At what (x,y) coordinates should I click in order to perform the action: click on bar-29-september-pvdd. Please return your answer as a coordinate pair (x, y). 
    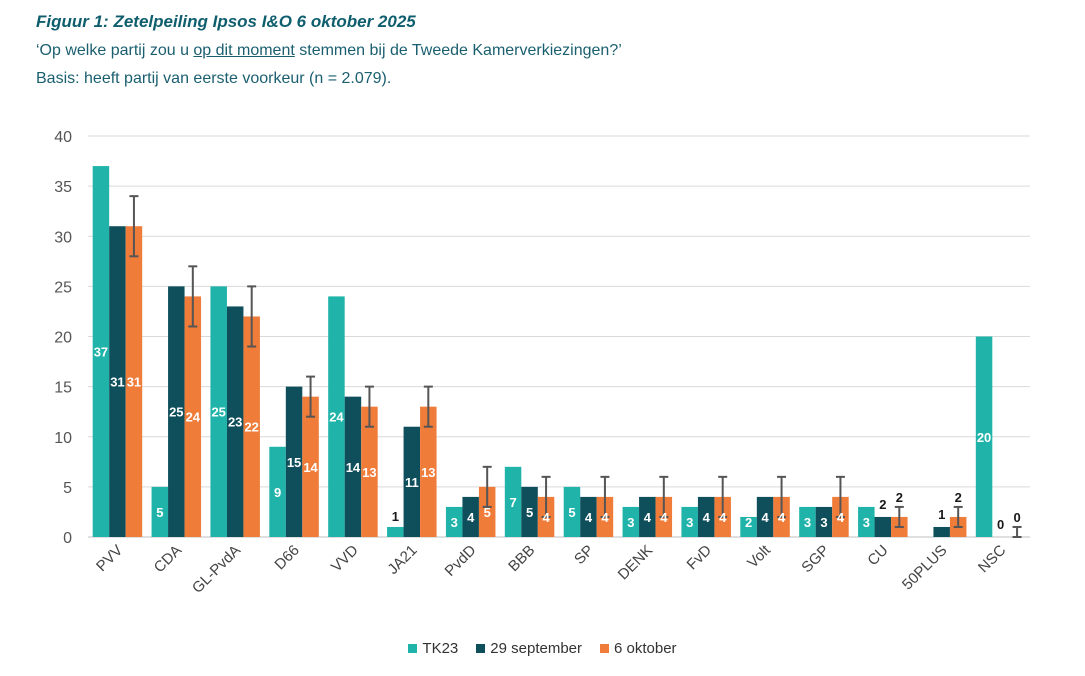
    Looking at the image, I should click on (470, 516).